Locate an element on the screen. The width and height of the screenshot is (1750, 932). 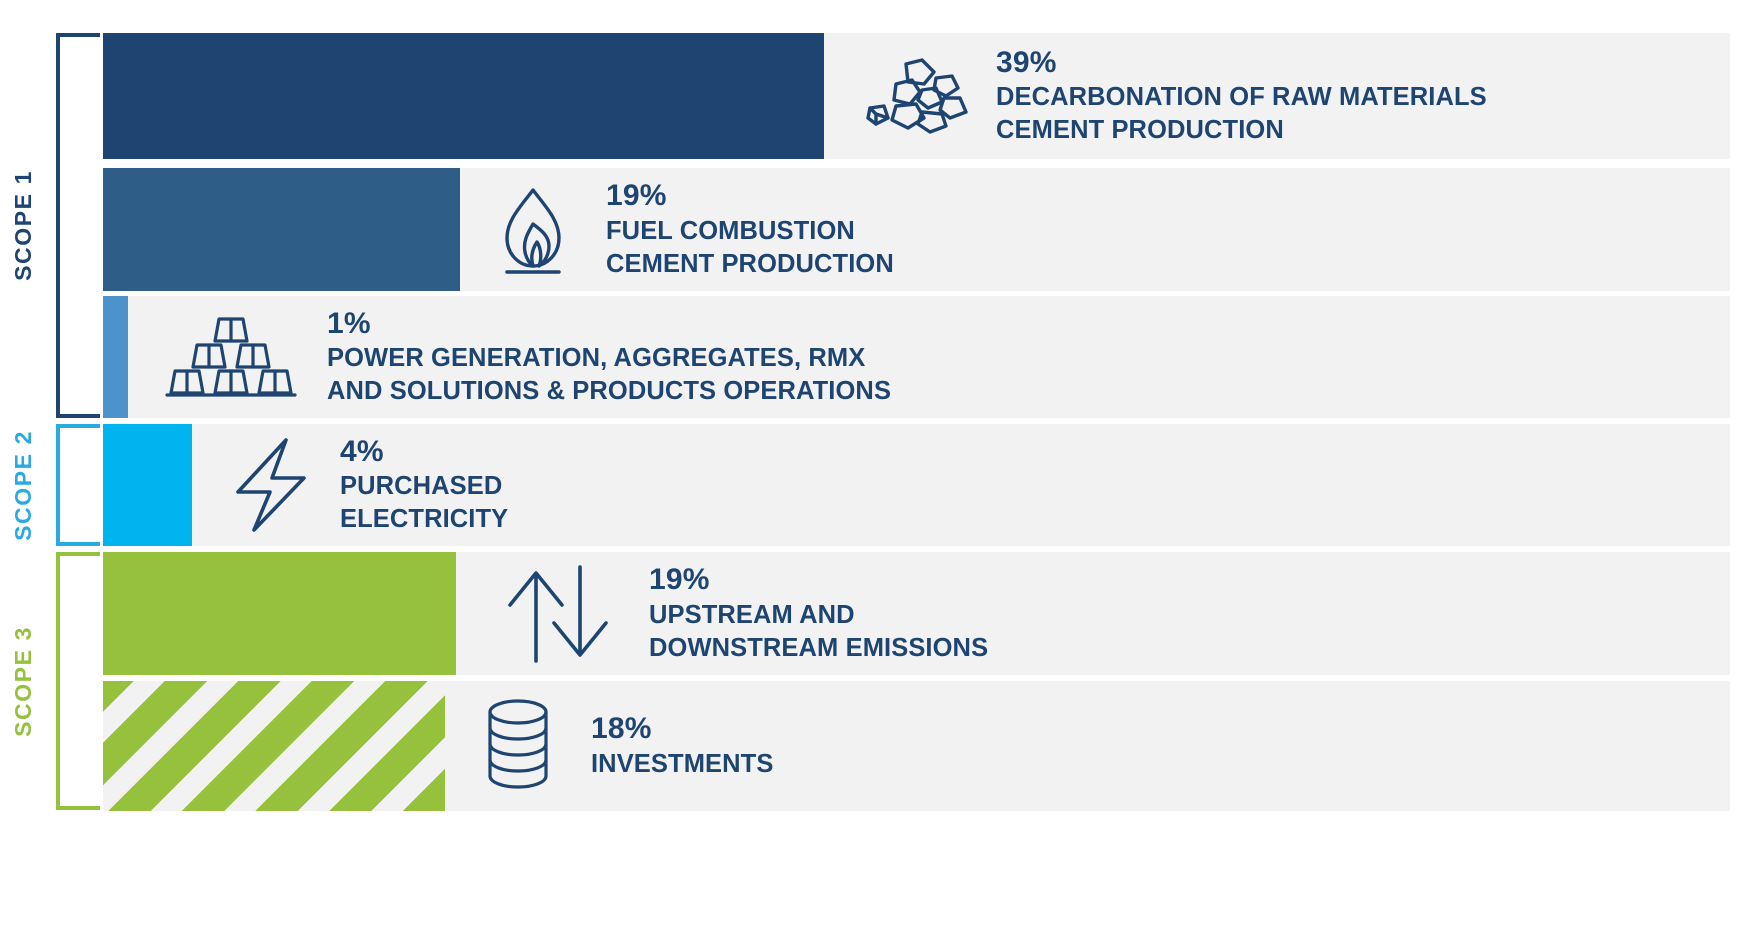
row-desc-line1: FUEL COMBUSTION is located at coordinates (730, 230).